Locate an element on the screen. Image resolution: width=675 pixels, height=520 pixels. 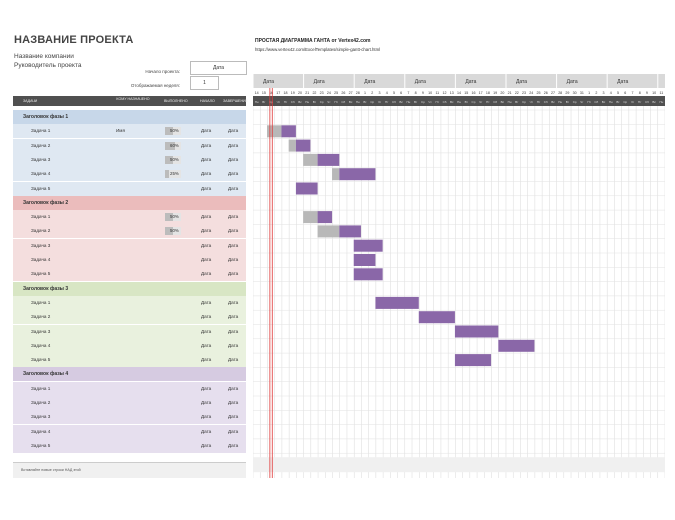
task-progress: 50% is located at coordinates (174, 217).